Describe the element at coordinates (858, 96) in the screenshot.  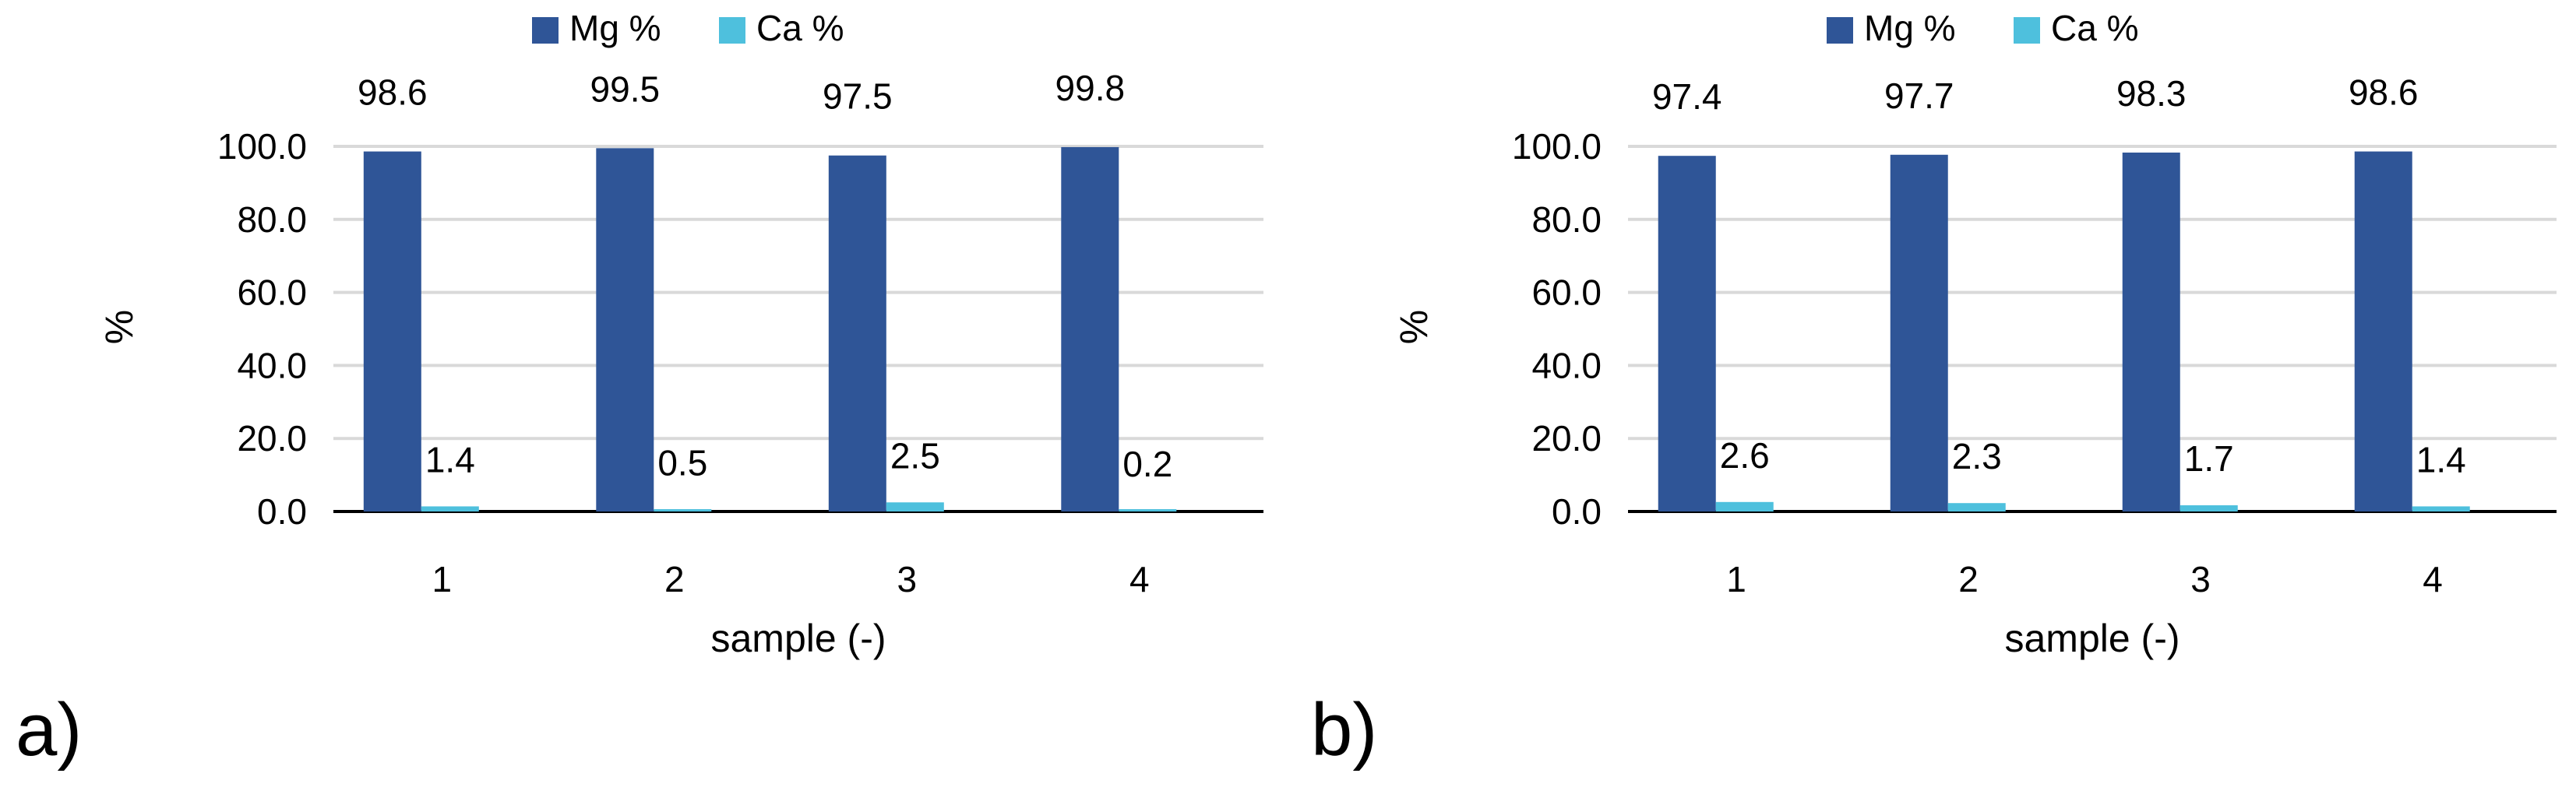
I see `data-label-mg: 97.5` at that location.